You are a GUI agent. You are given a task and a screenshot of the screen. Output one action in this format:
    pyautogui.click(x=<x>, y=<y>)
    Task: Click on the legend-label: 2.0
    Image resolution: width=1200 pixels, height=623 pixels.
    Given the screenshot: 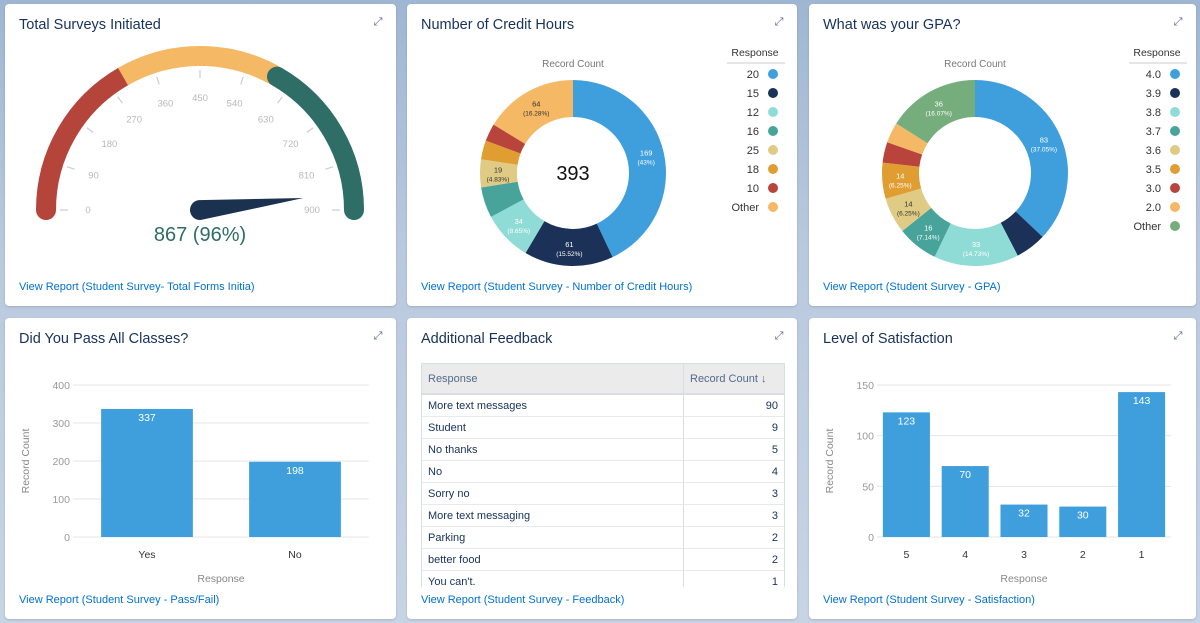 What is the action you would take?
    pyautogui.click(x=1153, y=208)
    